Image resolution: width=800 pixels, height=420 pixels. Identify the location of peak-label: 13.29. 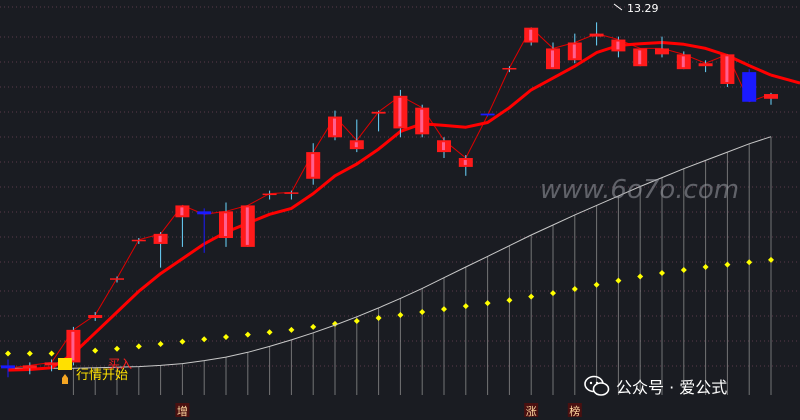
(643, 8).